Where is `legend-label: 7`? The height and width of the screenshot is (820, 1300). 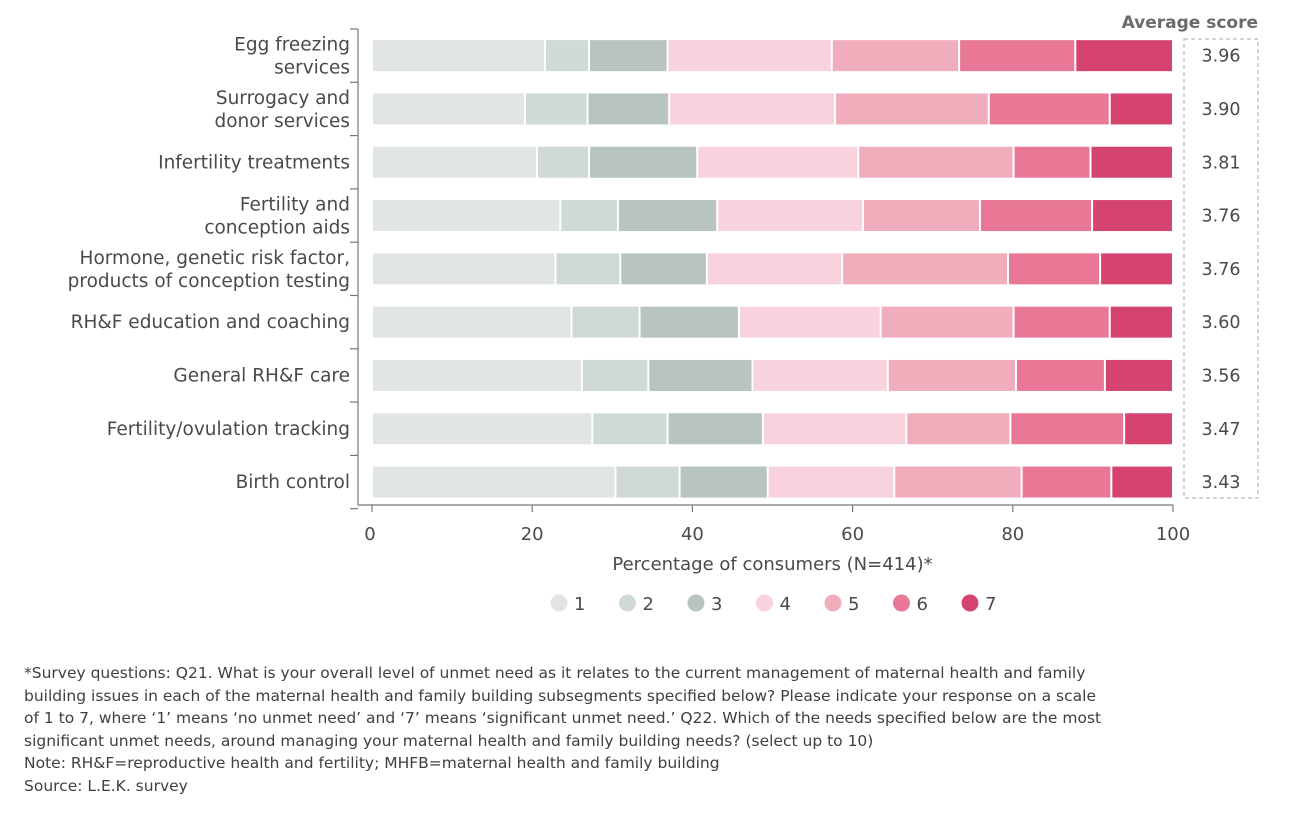 legend-label: 7 is located at coordinates (990, 604).